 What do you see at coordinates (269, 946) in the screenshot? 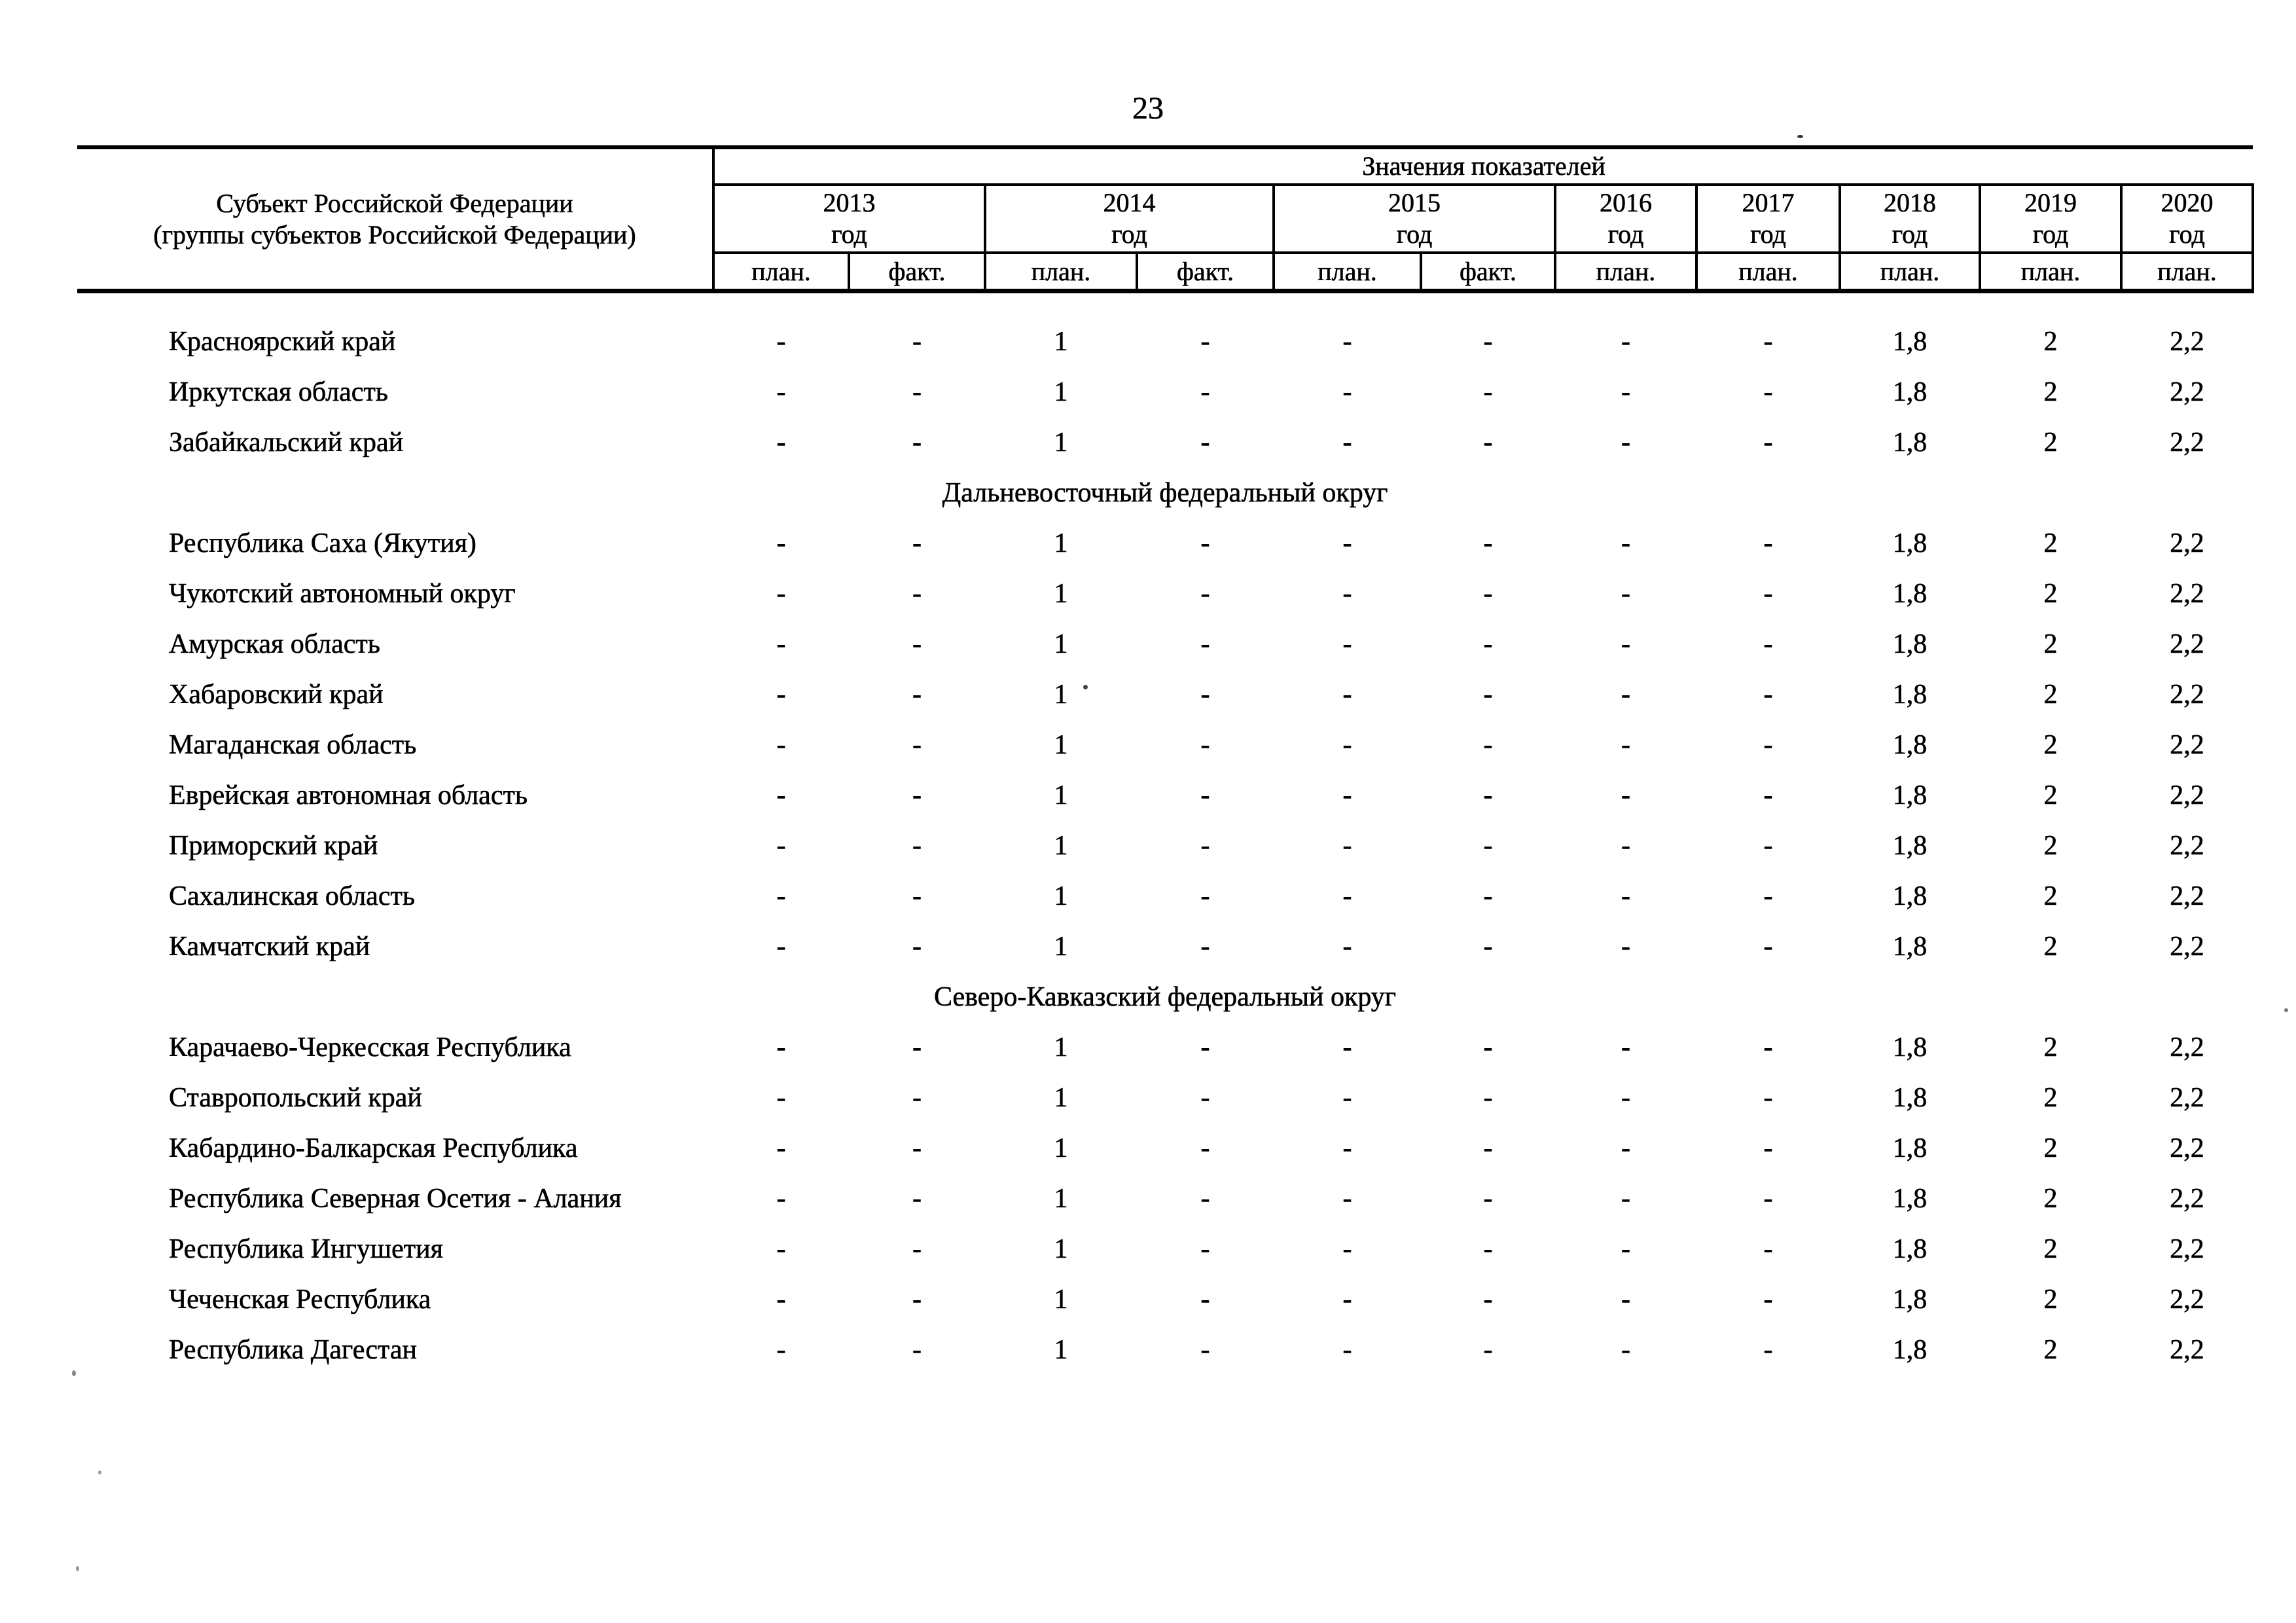
I see `subject-name: Камчатский край` at bounding box center [269, 946].